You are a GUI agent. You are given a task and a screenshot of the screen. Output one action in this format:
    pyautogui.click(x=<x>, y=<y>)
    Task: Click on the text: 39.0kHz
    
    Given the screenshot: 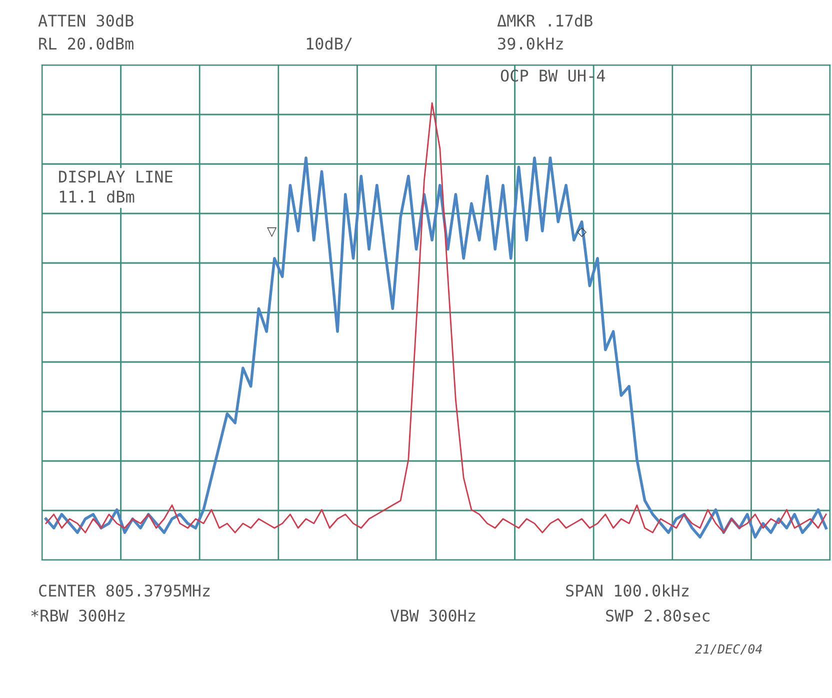 What is the action you would take?
    pyautogui.click(x=530, y=43)
    